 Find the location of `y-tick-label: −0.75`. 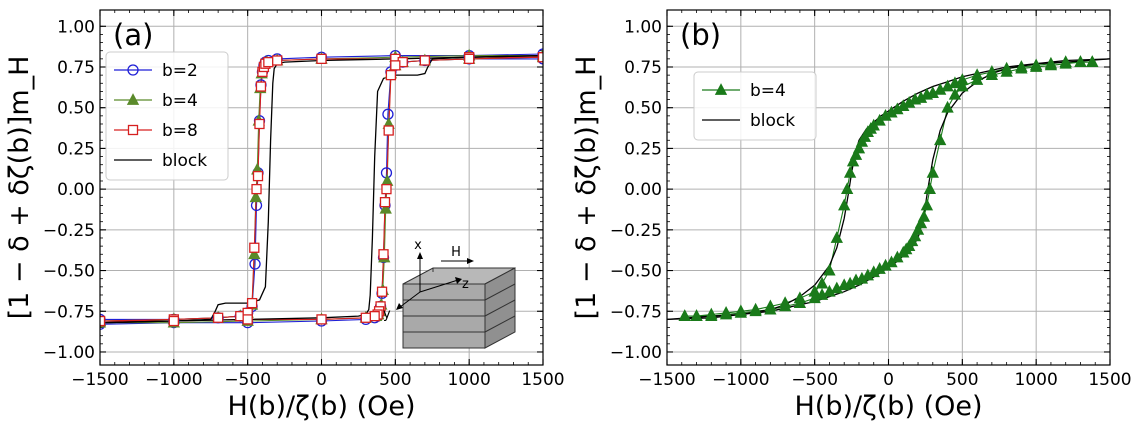

y-tick-label: −0.75 is located at coordinates (69, 312).